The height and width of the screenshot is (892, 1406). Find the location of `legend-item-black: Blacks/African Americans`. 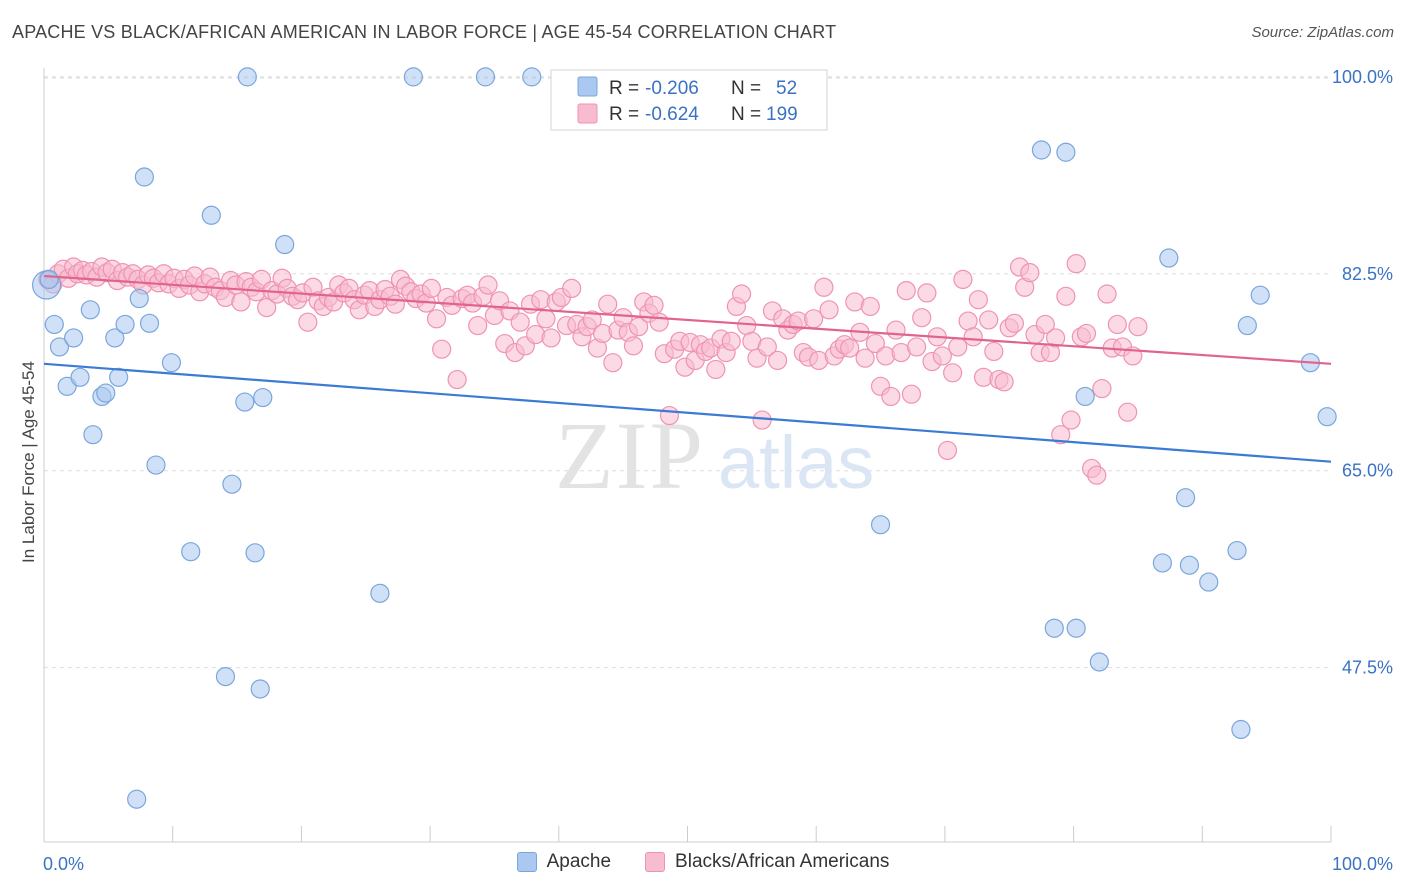

legend-item-black: Blacks/African Americans is located at coordinates (767, 862).